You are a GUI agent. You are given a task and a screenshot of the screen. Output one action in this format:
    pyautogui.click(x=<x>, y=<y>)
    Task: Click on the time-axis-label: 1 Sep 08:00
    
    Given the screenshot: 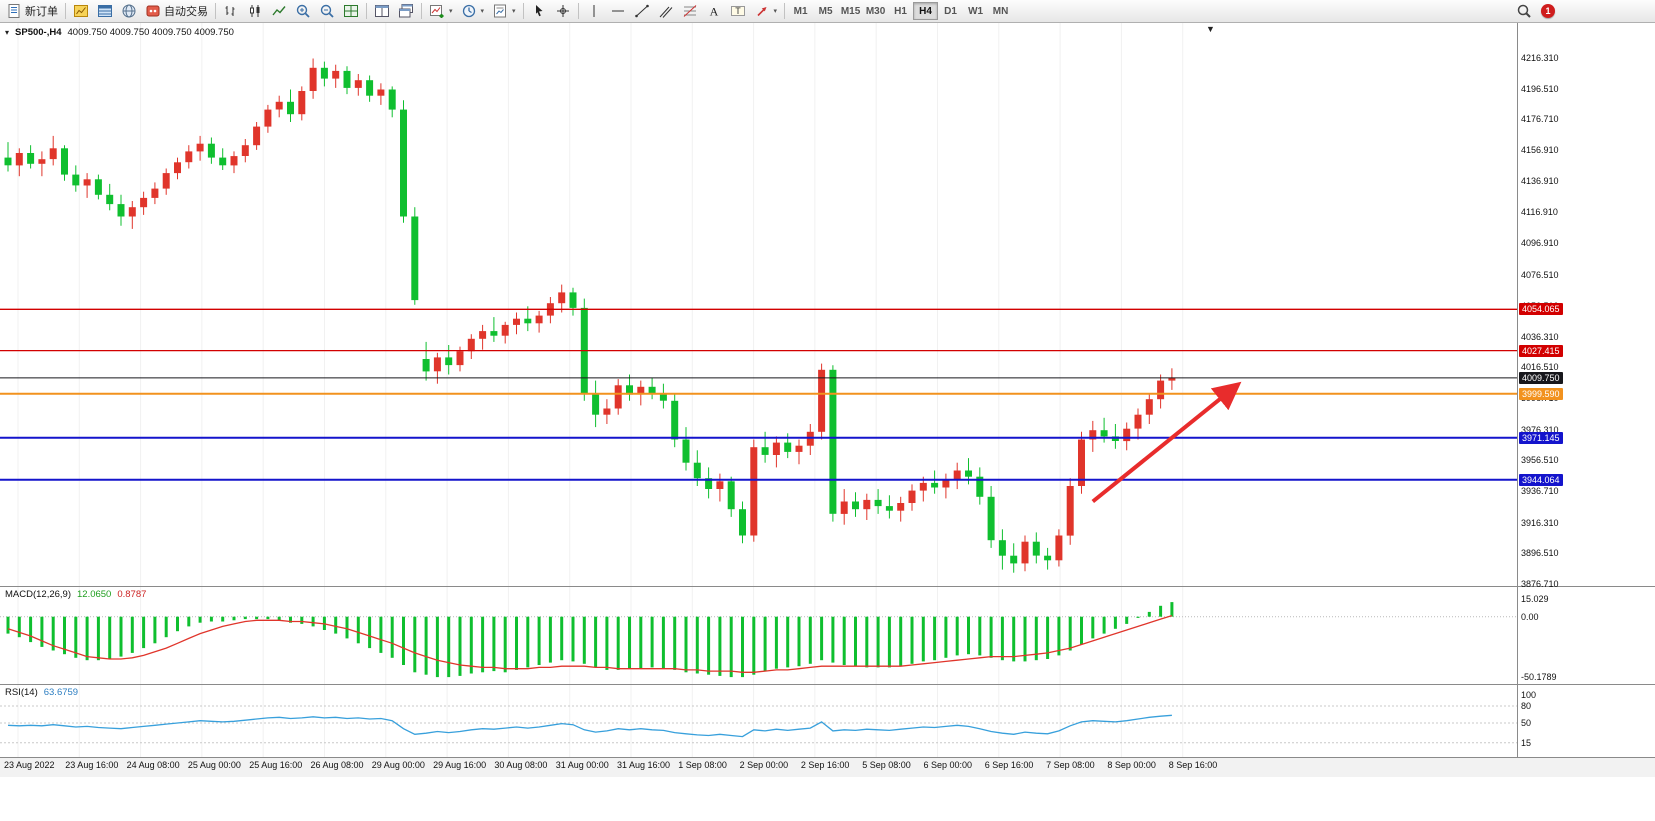 What is the action you would take?
    pyautogui.click(x=702, y=765)
    